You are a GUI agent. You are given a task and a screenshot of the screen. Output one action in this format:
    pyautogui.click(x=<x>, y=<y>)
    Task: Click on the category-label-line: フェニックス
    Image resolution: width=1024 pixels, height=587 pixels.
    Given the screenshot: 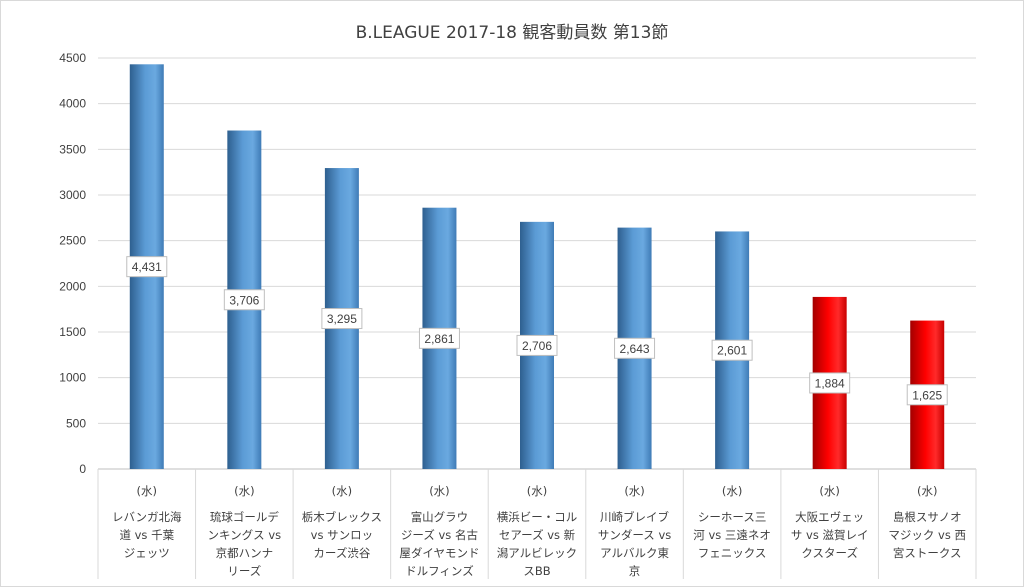 What is the action you would take?
    pyautogui.click(x=732, y=553)
    